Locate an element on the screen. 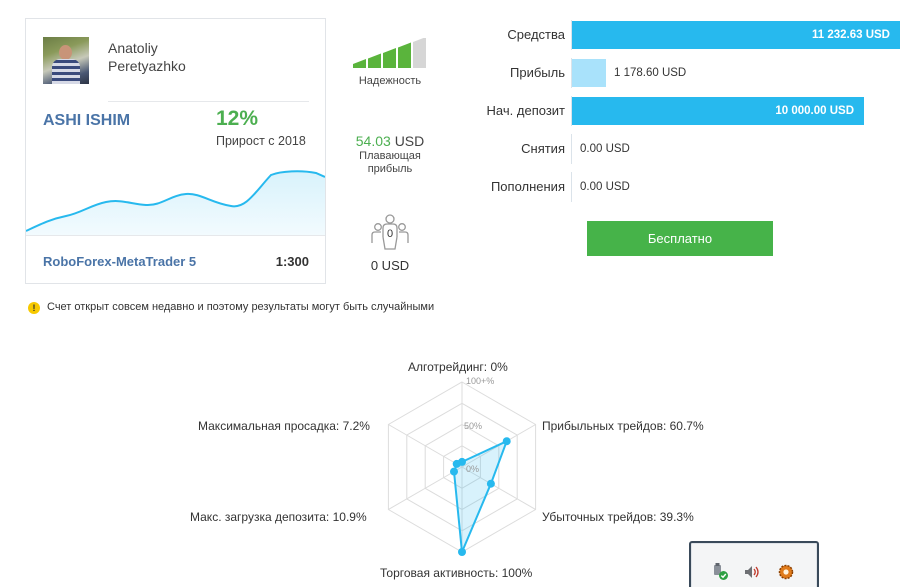 This screenshot has width=900, height=587. finance-label-initial-deposit: Нач. депозит is located at coordinates (525, 110).